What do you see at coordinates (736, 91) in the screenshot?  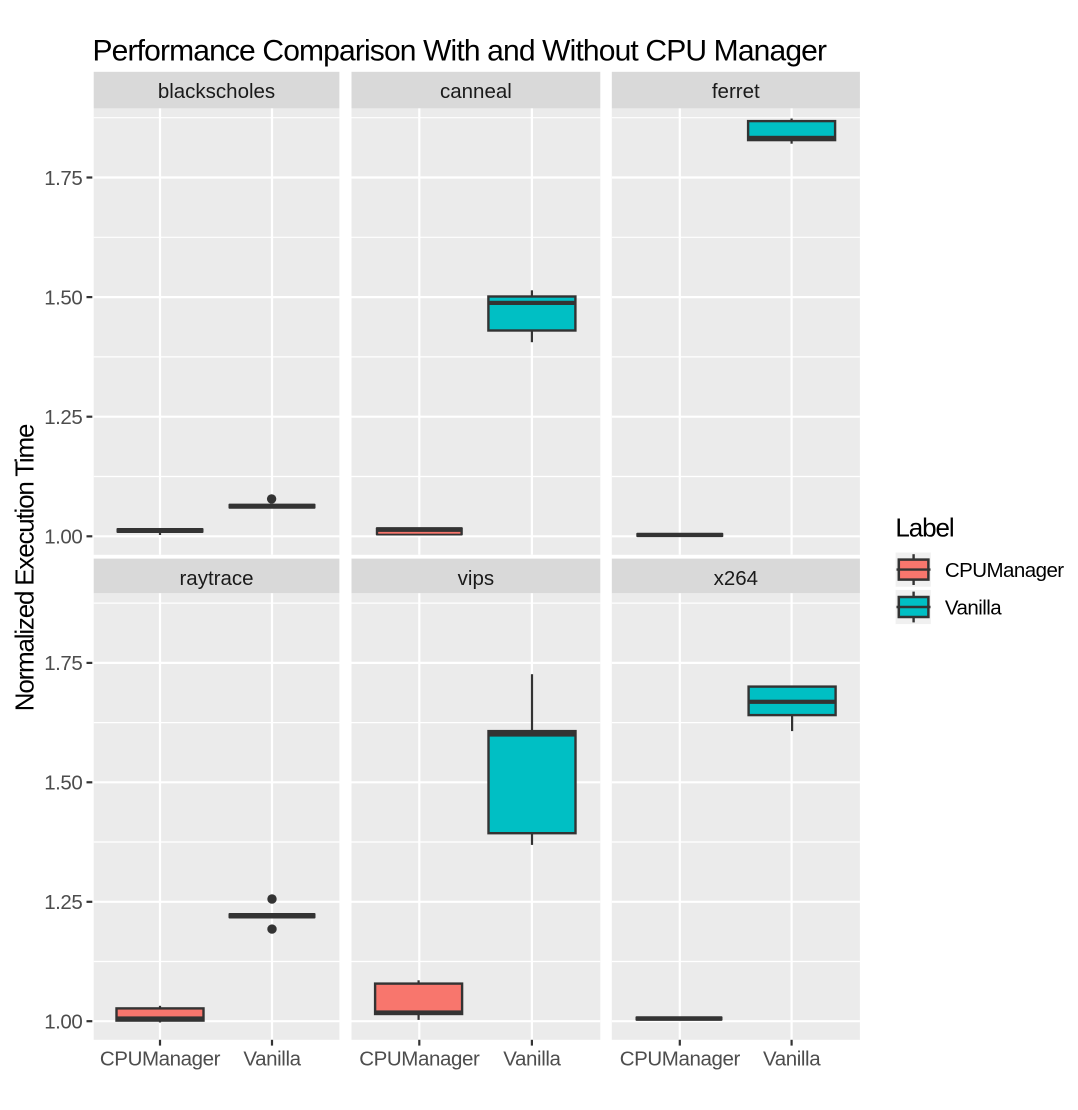 I see `svg-text: ferret` at bounding box center [736, 91].